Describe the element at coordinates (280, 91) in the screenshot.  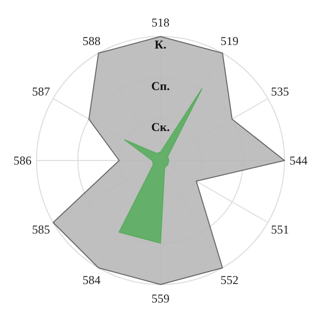
I see `spoke-label: 535` at that location.